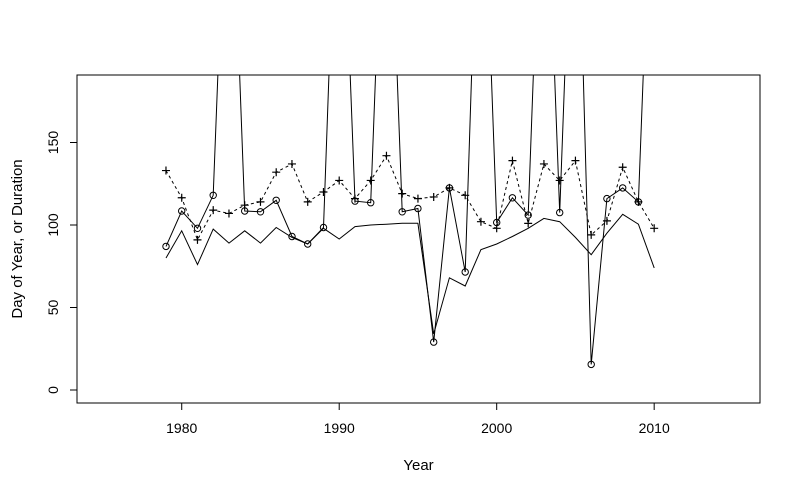 The width and height of the screenshot is (800, 500). I want to click on y-tick-label: 150, so click(53, 143).